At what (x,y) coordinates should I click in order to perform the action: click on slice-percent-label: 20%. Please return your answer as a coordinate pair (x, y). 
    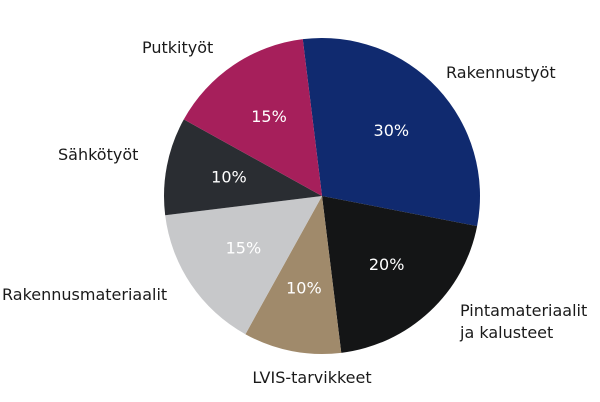
    Looking at the image, I should click on (387, 264).